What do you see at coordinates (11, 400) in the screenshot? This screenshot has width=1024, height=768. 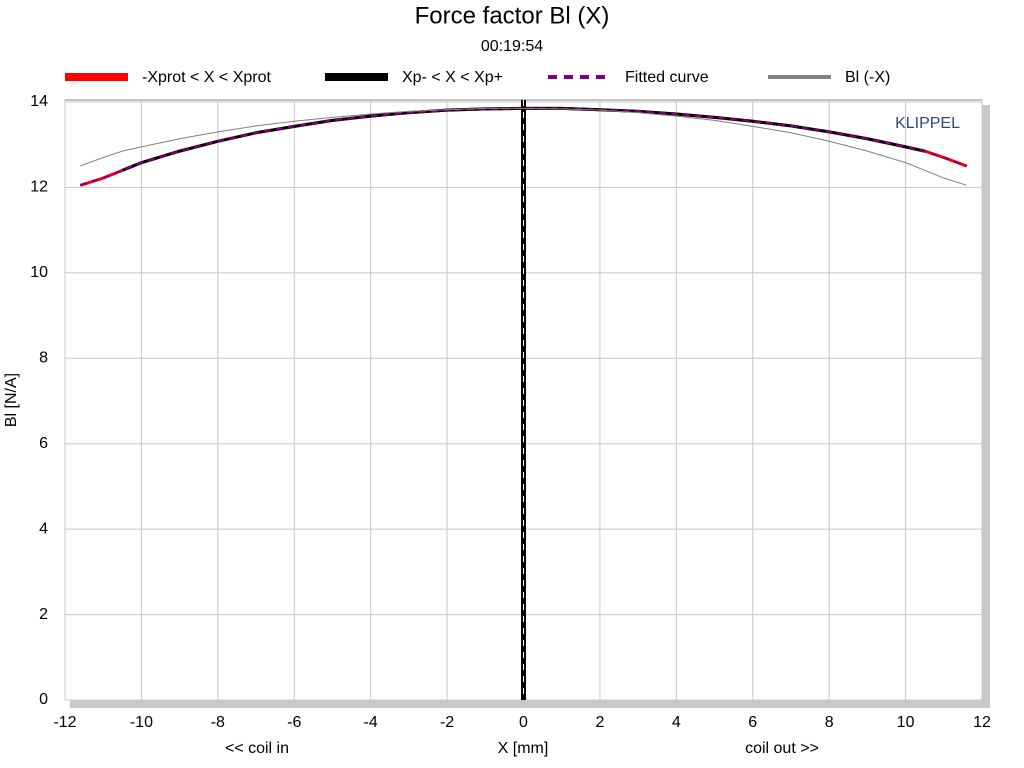 I see `y-axis-label: Bl [N/A]` at bounding box center [11, 400].